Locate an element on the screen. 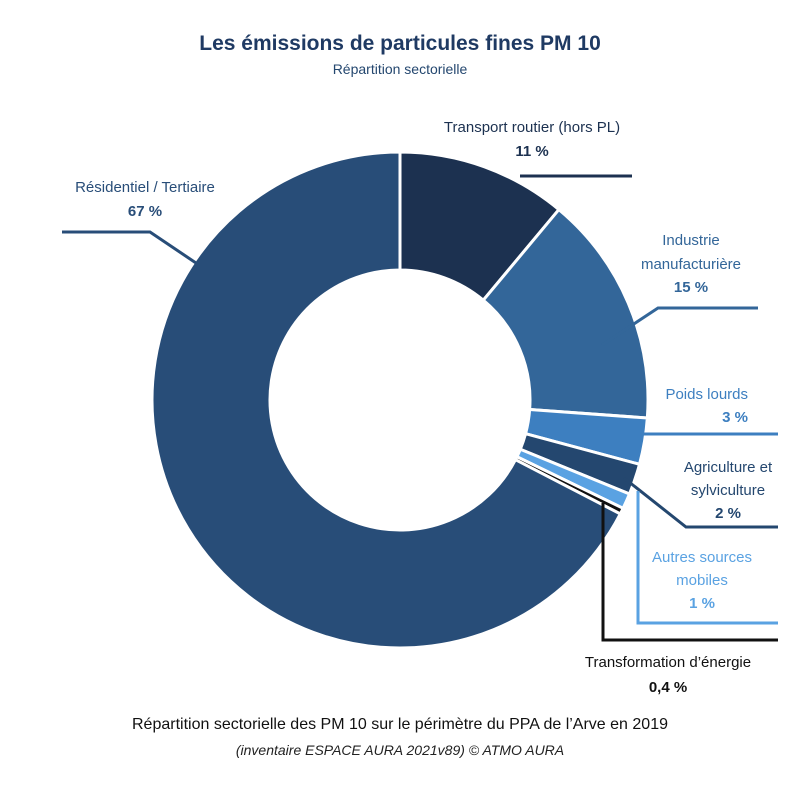 This screenshot has width=800, height=800. label-industrie-line1: Industrie is located at coordinates (691, 240).